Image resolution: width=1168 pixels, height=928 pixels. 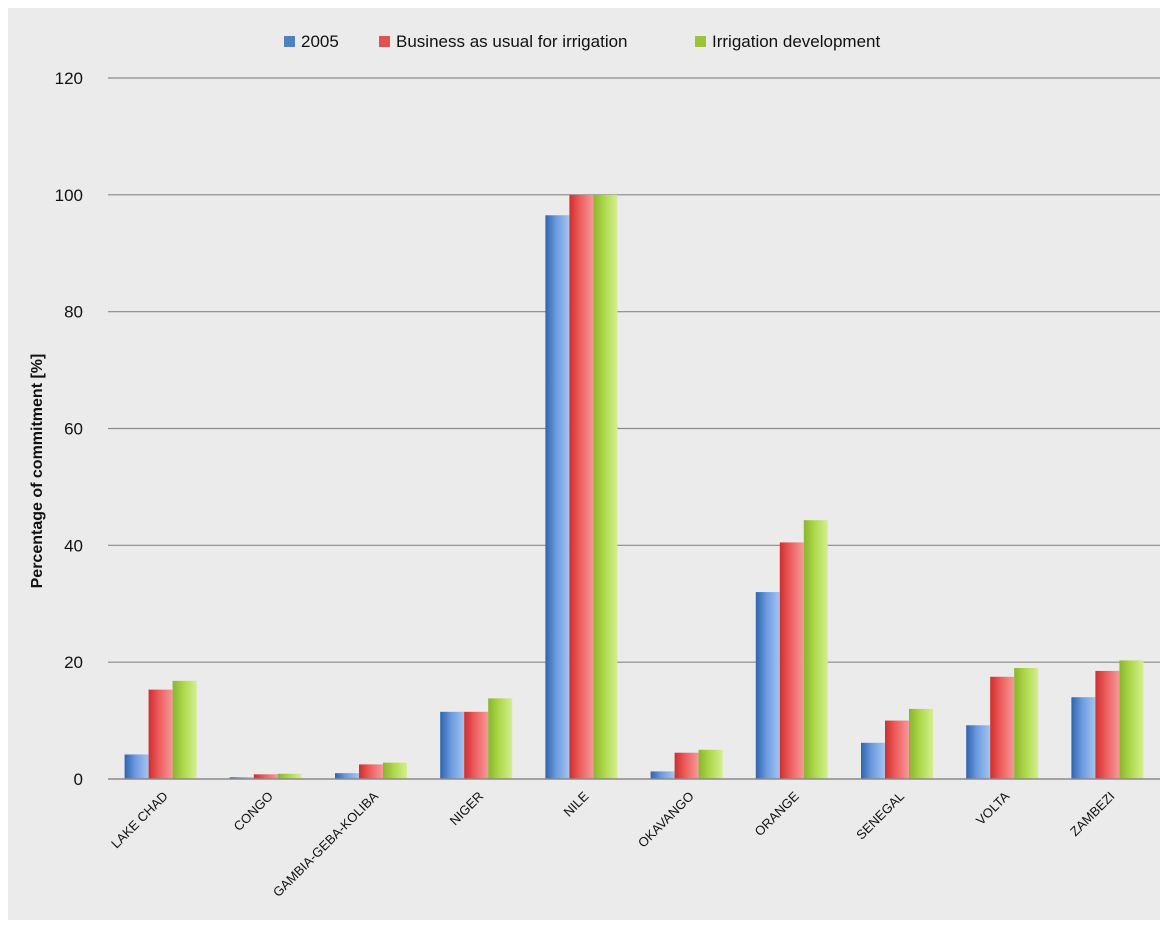 What do you see at coordinates (73, 312) in the screenshot?
I see `y-tick-label-80: 80` at bounding box center [73, 312].